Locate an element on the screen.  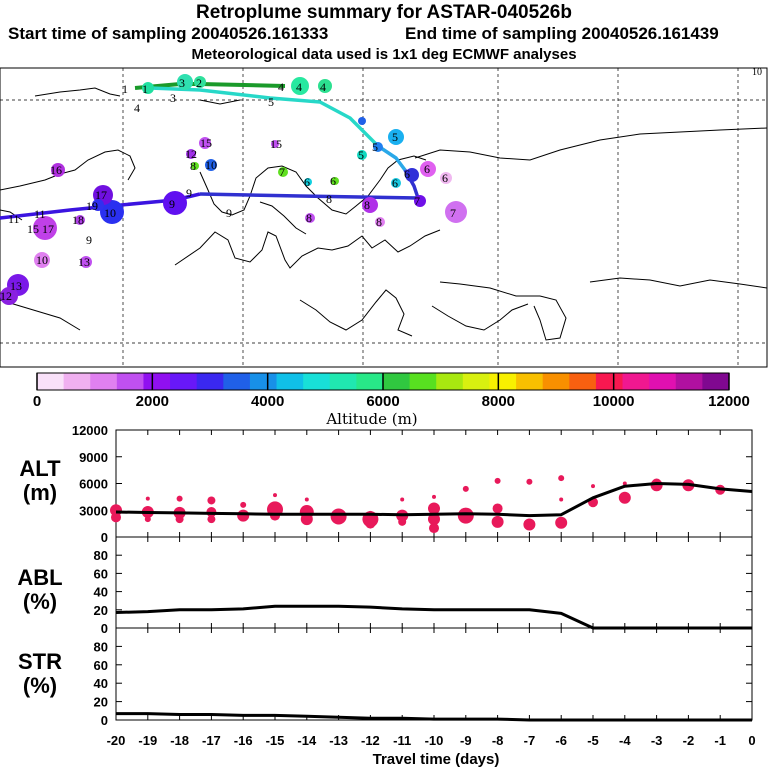
x-tick-label: -17 is located at coordinates (211, 740).